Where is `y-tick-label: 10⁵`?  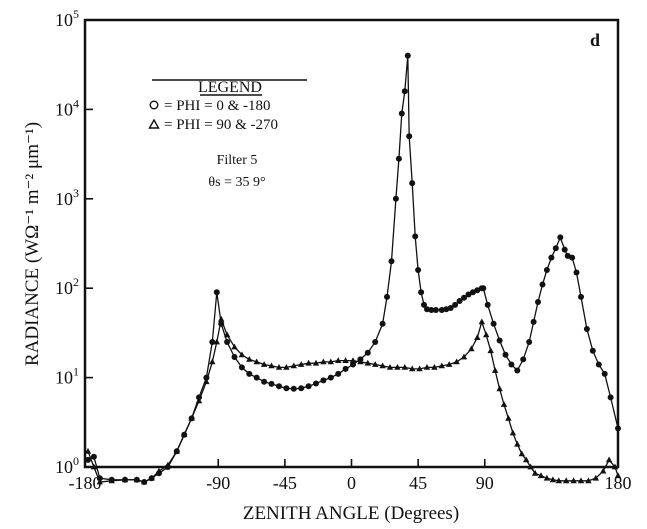
y-tick-label: 10⁵ is located at coordinates (67, 18).